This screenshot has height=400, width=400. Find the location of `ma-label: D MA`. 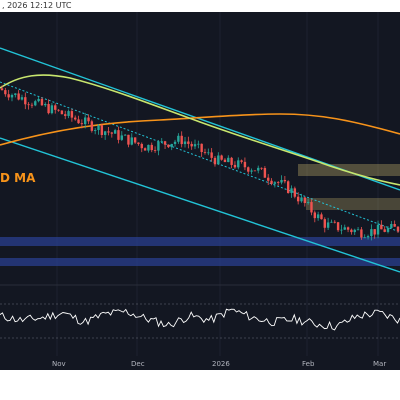

ma-label: D MA is located at coordinates (18, 178).